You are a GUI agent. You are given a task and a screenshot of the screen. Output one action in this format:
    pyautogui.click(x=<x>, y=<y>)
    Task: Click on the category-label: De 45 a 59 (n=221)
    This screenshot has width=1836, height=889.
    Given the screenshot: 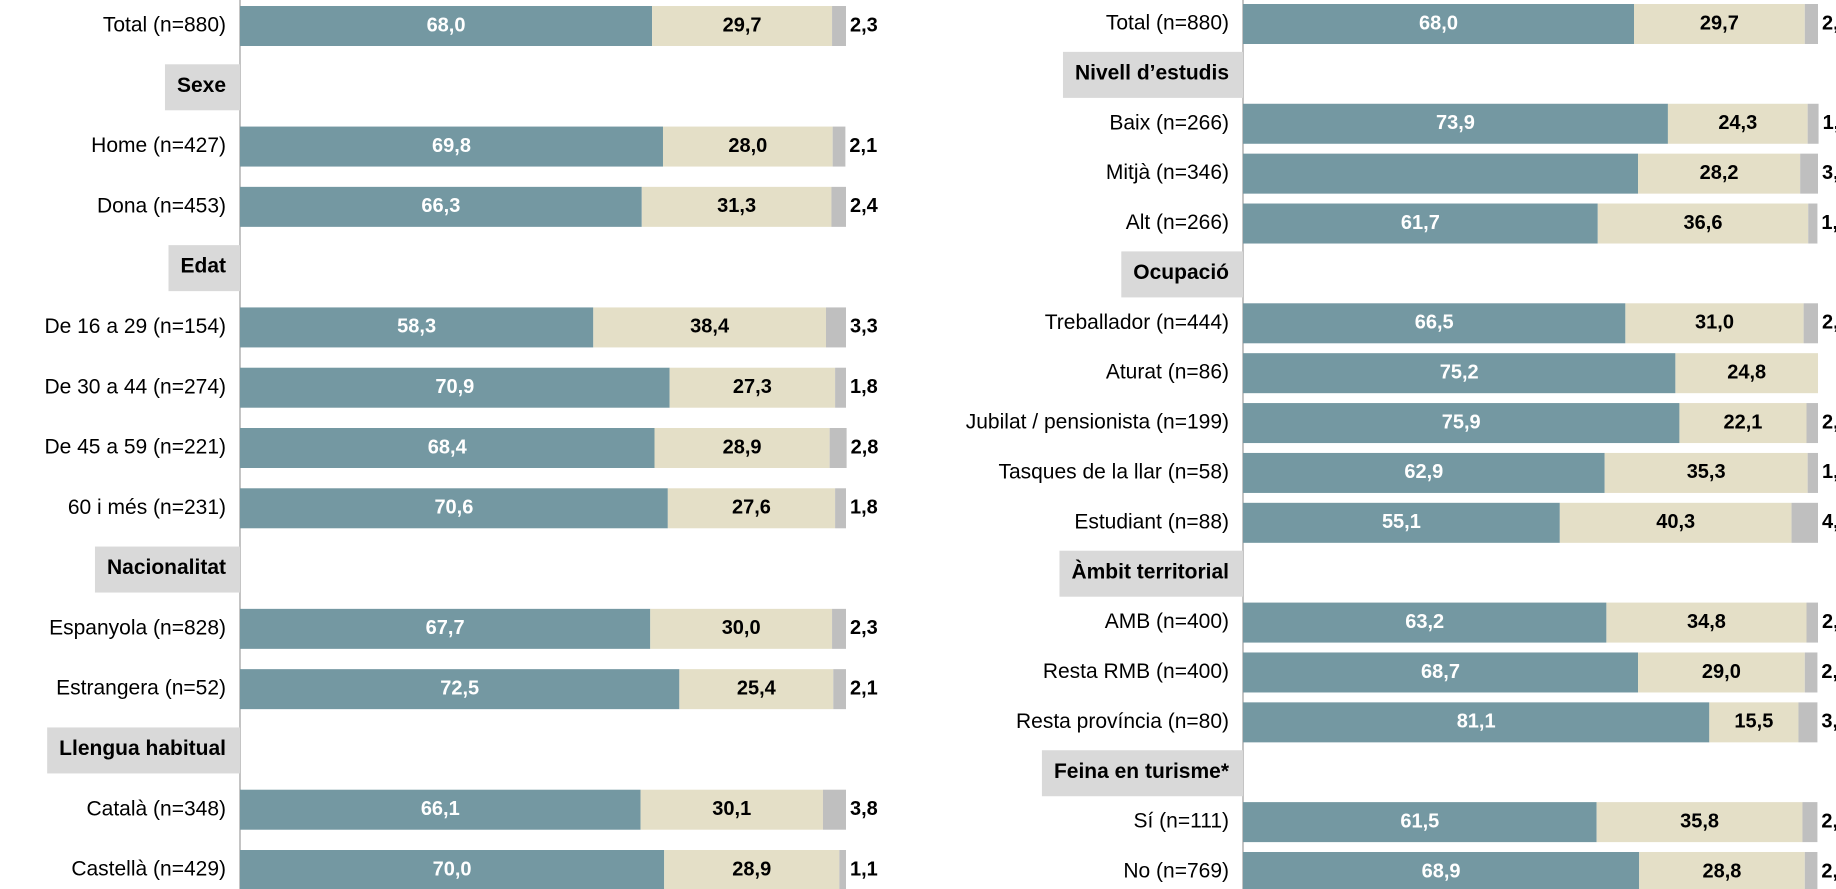 What is the action you would take?
    pyautogui.click(x=135, y=447)
    